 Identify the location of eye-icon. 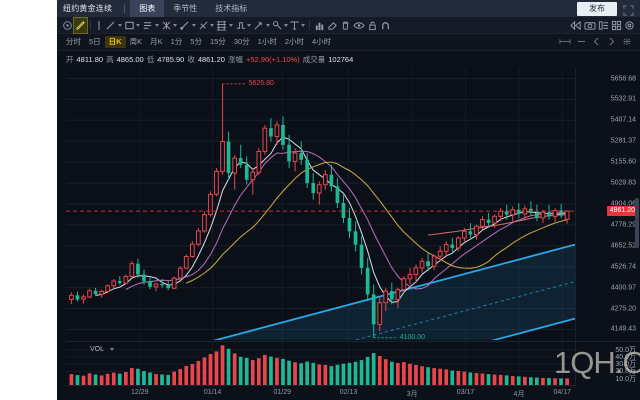
(359, 25).